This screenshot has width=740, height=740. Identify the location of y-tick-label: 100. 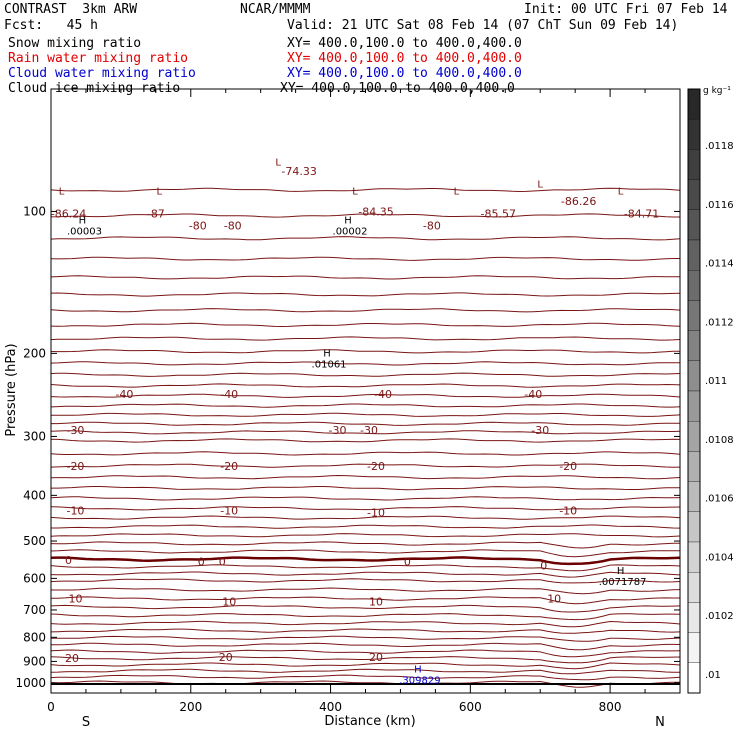
(34, 211).